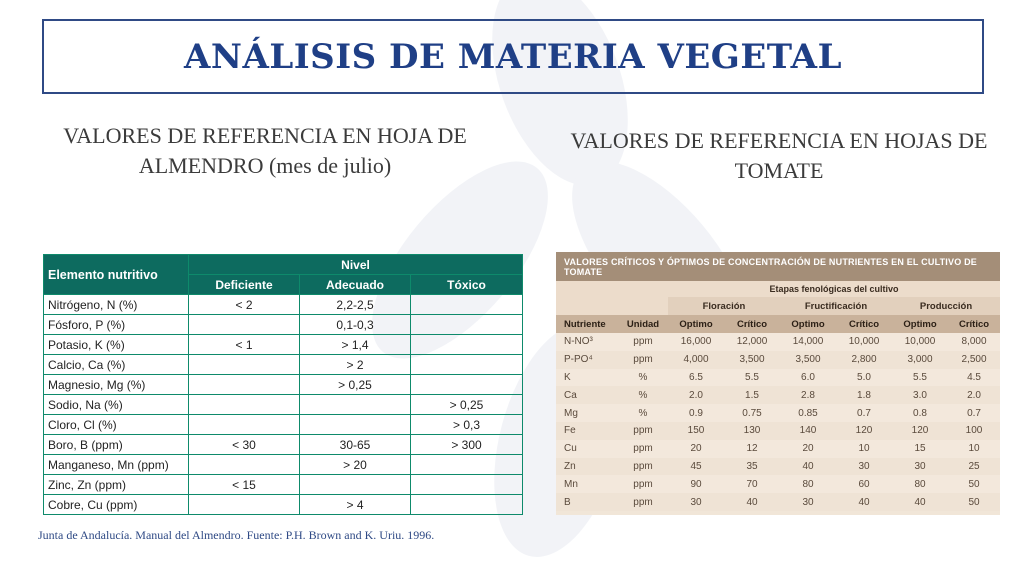 This screenshot has height=576, width=1024. Describe the element at coordinates (587, 395) in the screenshot. I see `tomato-cell-nutriente: Ca` at that location.